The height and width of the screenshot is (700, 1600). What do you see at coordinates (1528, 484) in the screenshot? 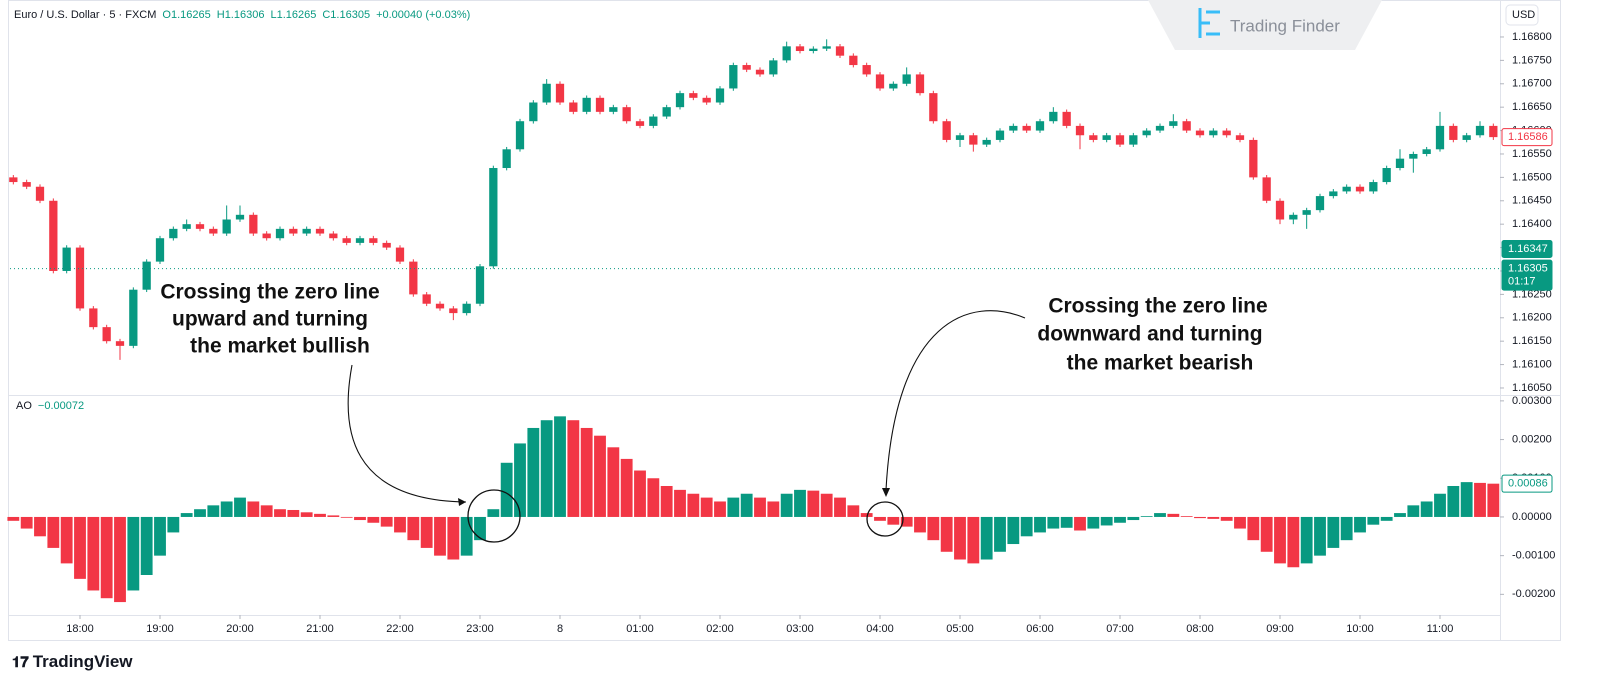
I see `price-label: 0.00086` at bounding box center [1528, 484].